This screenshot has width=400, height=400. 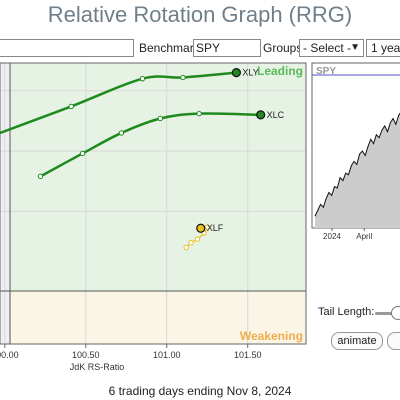 I want to click on spy-panel: SPY 2024 April, so click(x=355, y=151).